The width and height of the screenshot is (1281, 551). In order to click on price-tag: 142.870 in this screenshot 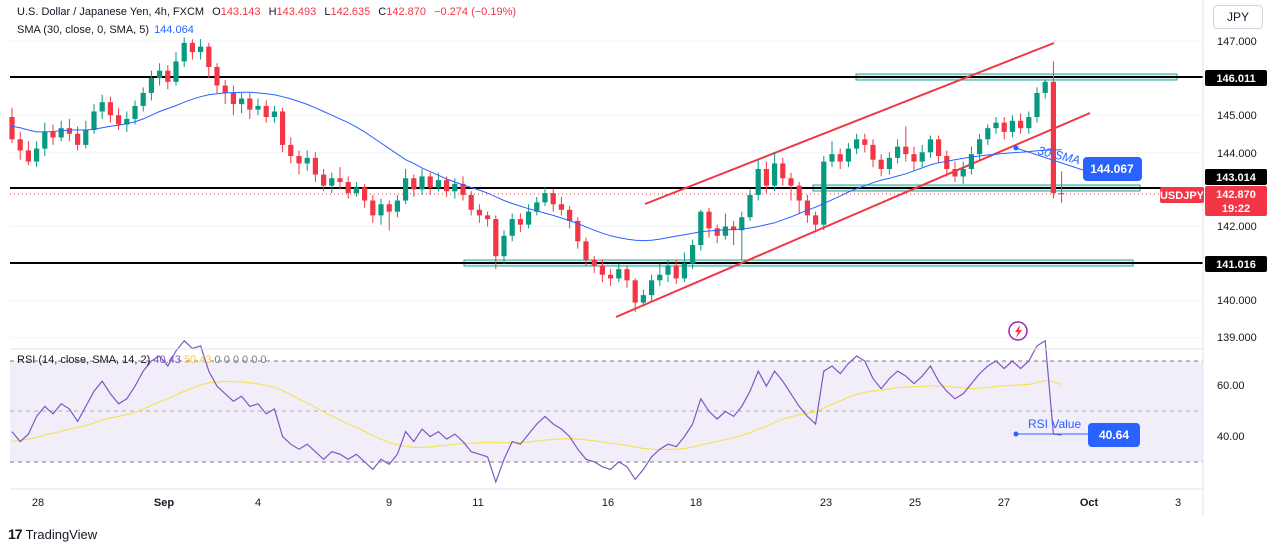, I will do `click(1236, 195)`.